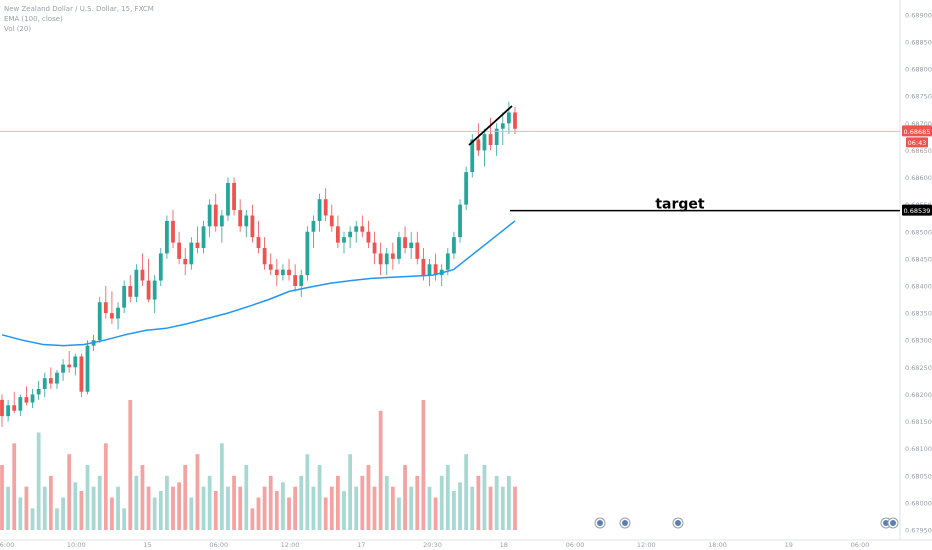 This screenshot has height=550, width=932. What do you see at coordinates (918, 368) in the screenshot?
I see `price-tick-label: 0.68250` at bounding box center [918, 368].